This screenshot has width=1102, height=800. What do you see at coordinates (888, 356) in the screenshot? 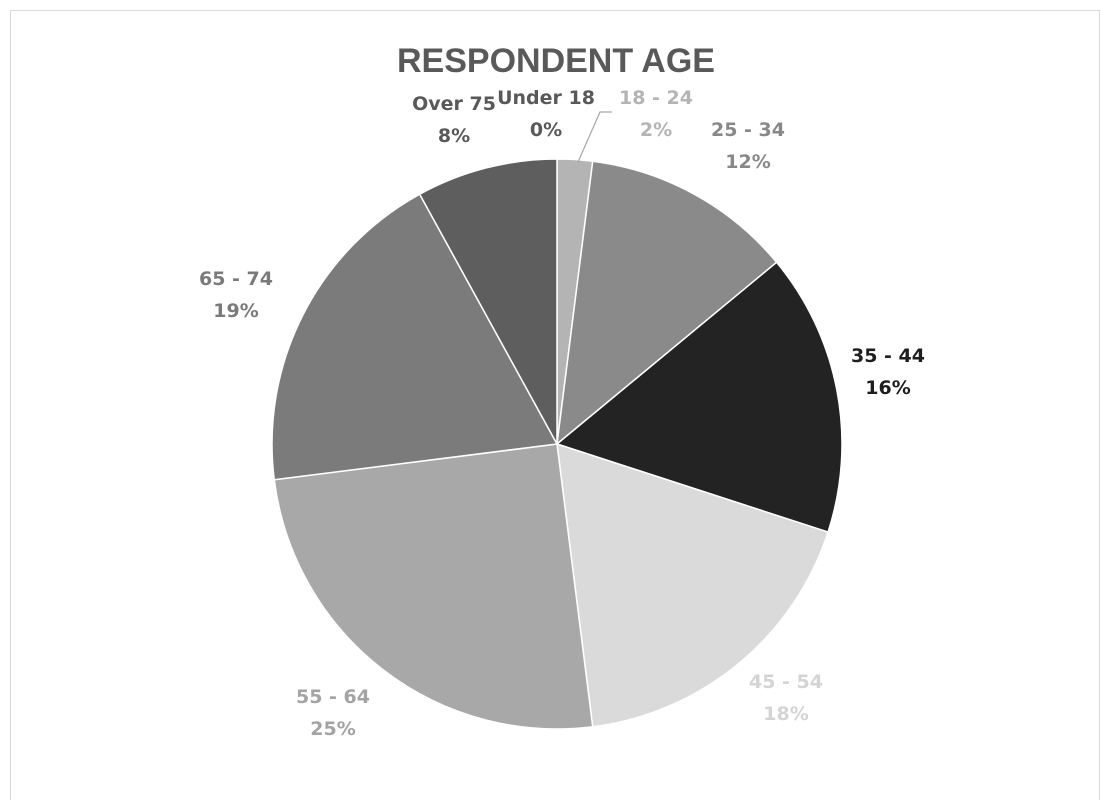
I see `slice-label-35-44: 35 - 44` at bounding box center [888, 356].